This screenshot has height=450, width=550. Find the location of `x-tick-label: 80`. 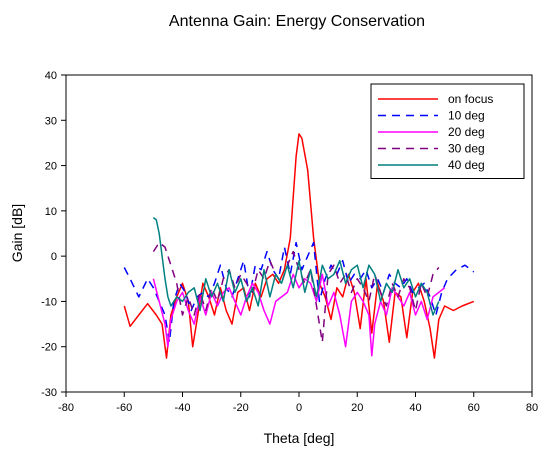

x-tick-label: 80 is located at coordinates (532, 408).